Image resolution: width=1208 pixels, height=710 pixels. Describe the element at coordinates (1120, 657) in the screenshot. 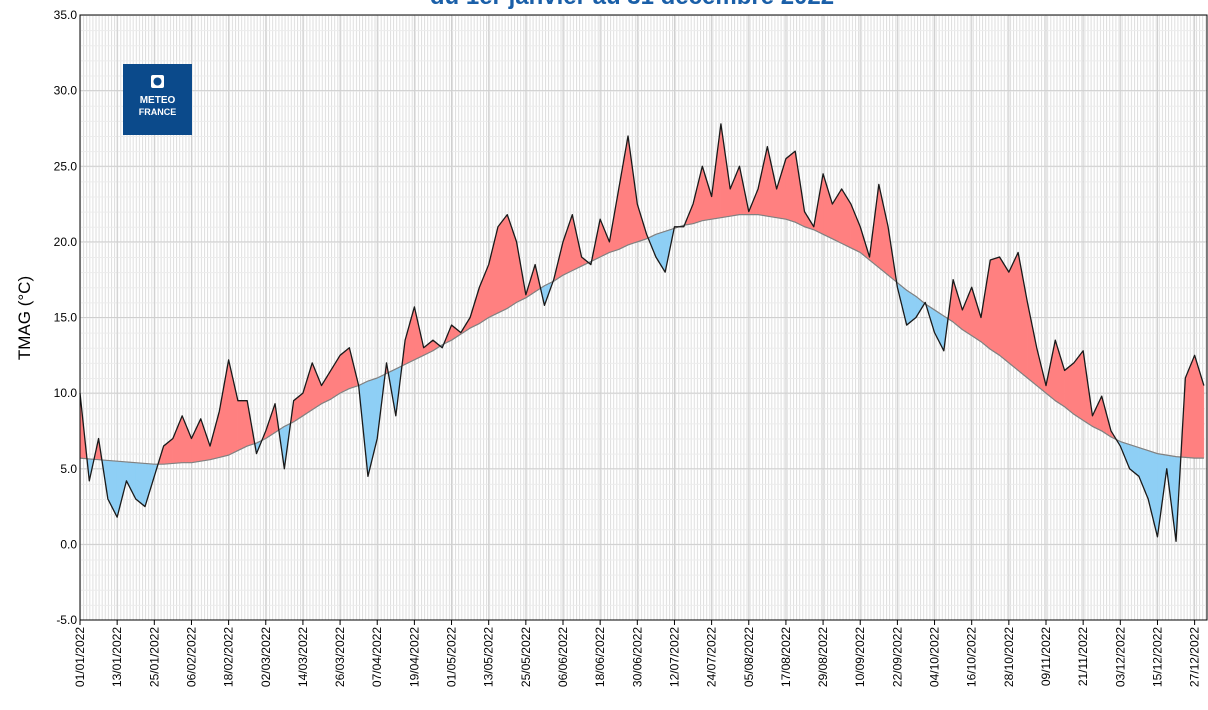

I see `x-tick-label: 03/12/2022` at that location.